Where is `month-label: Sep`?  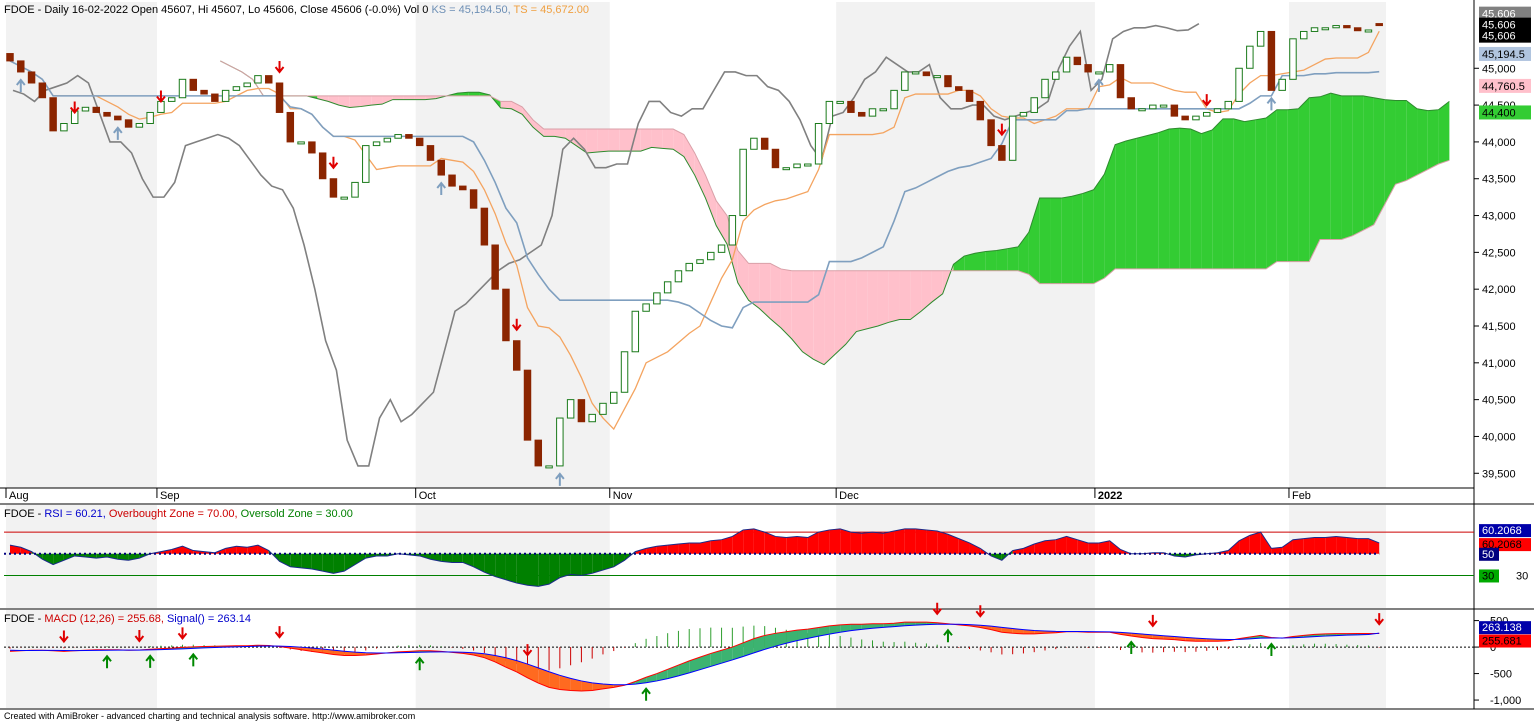 month-label: Sep is located at coordinates (170, 496).